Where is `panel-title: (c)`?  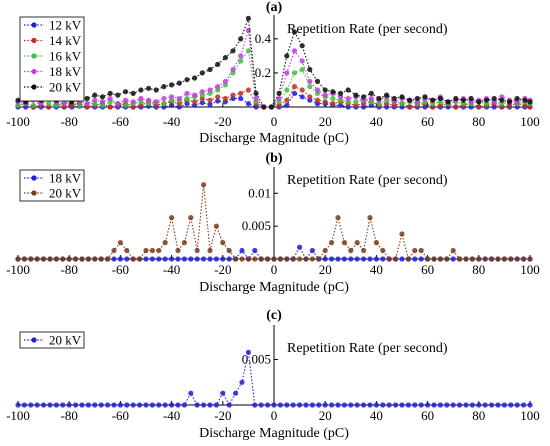 panel-title: (c) is located at coordinates (274, 315).